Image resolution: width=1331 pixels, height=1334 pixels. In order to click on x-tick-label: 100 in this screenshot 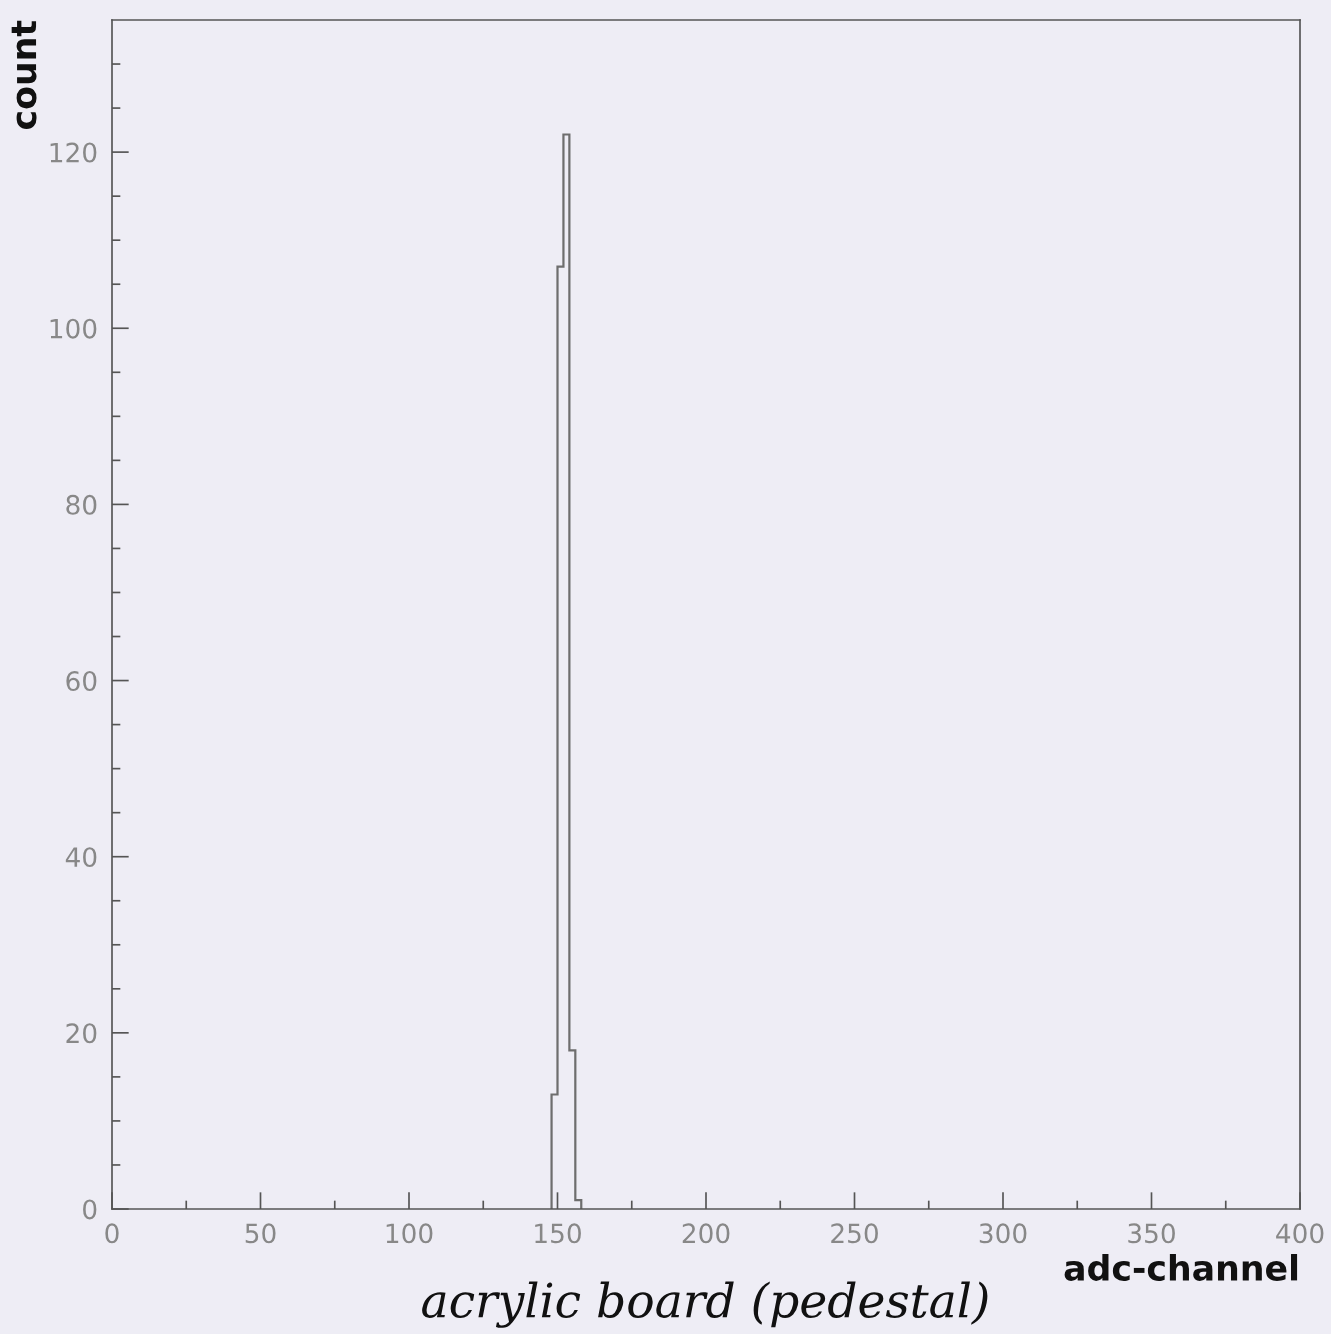, I will do `click(409, 1233)`.